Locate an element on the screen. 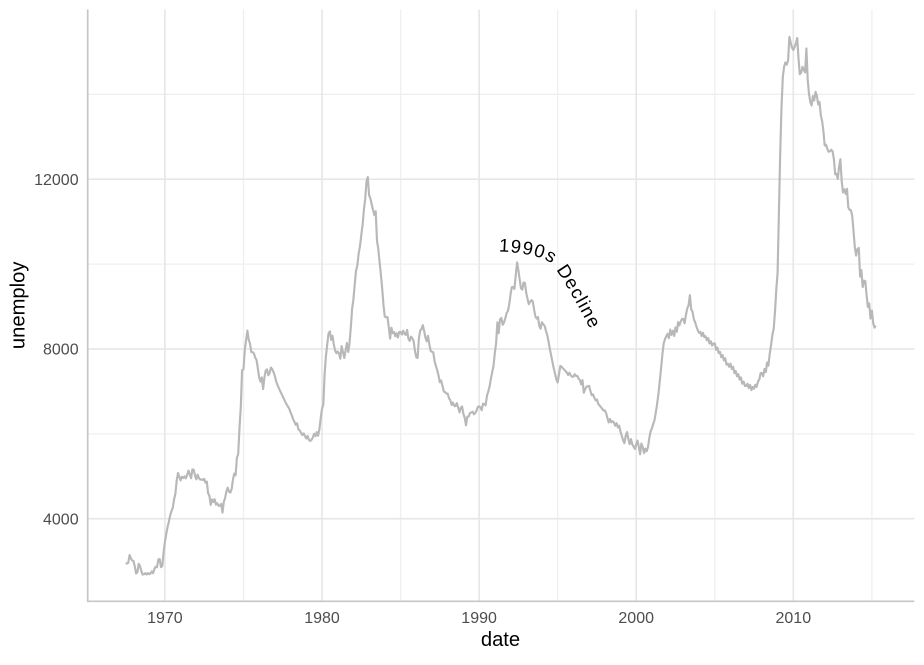 This screenshot has width=924, height=665. svg-text: 4000 is located at coordinates (61, 519).